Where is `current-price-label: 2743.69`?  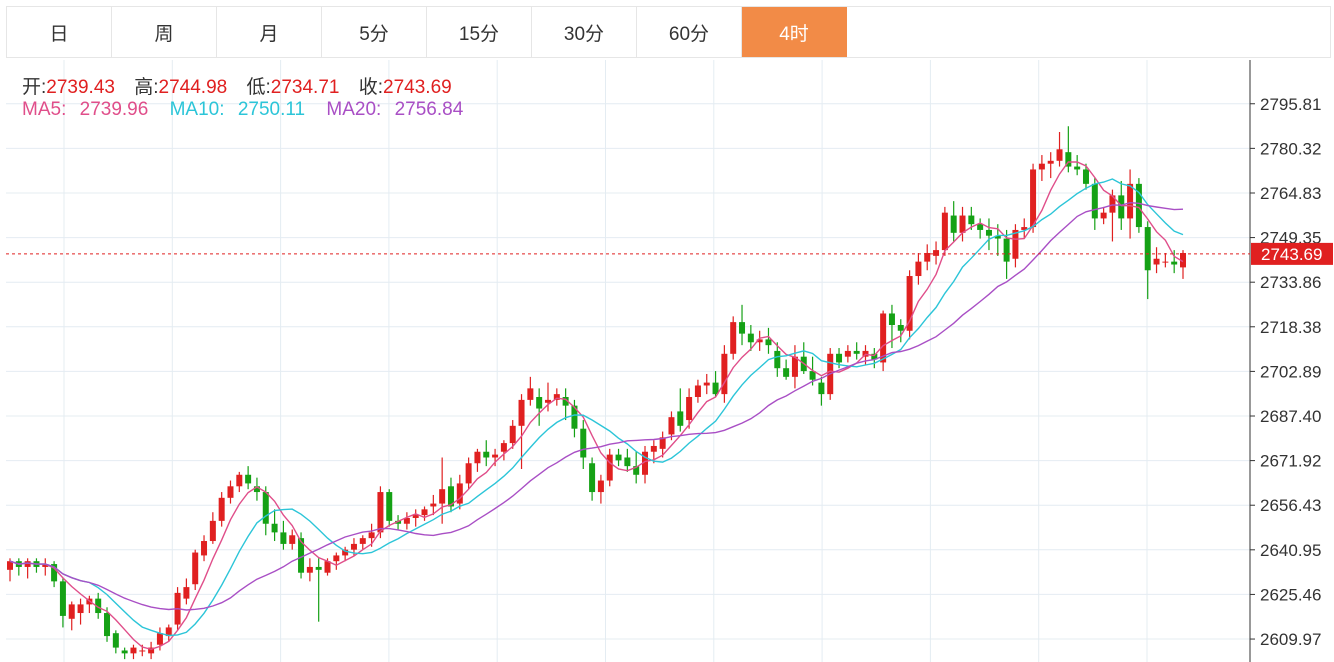 current-price-label: 2743.69 is located at coordinates (1291, 254).